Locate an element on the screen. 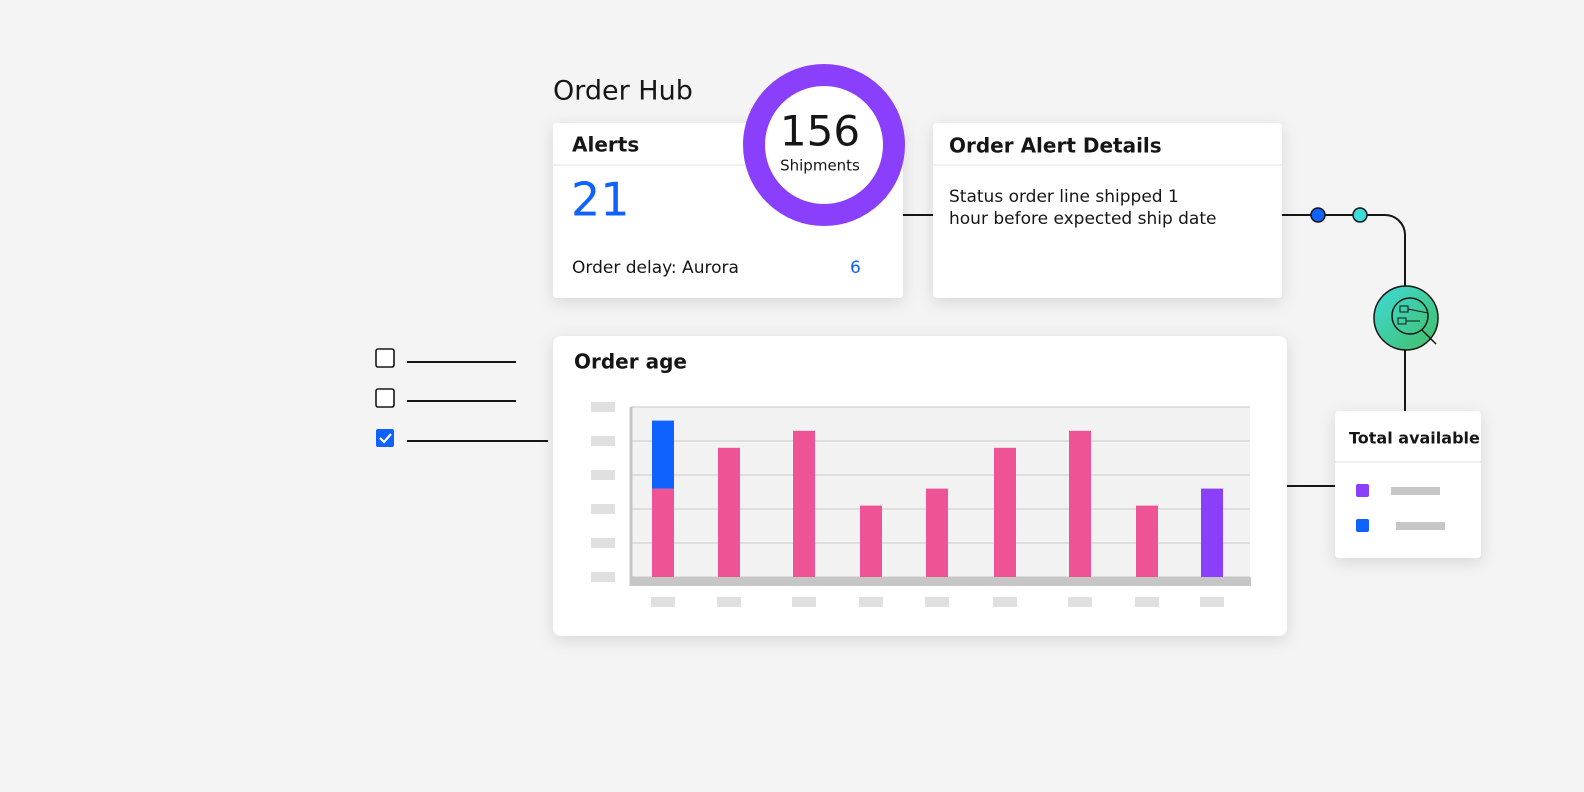 The height and width of the screenshot is (792, 1584). checkbox-checked is located at coordinates (385, 438).